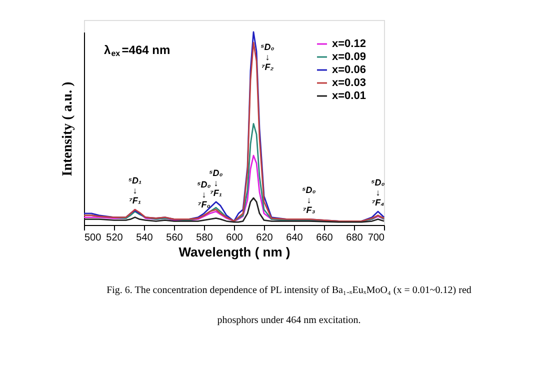 The height and width of the screenshot is (387, 552). Describe the element at coordinates (267, 57) in the screenshot. I see `annotation: ⁵D₀ ↓ ⁷F₂` at that location.